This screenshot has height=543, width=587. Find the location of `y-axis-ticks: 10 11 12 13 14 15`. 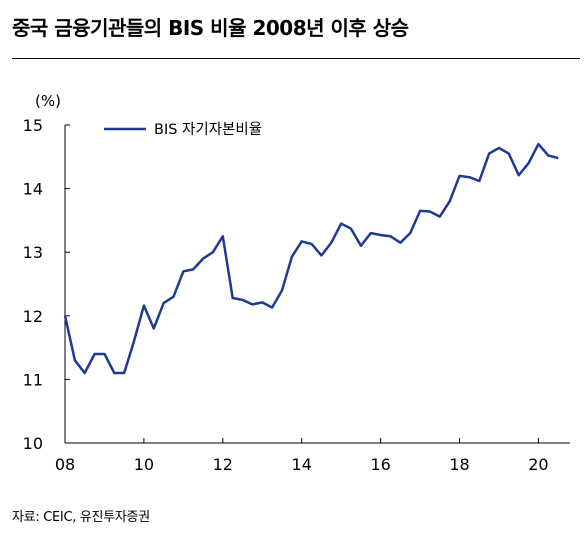

y-axis-ticks: 10 11 12 13 14 15 is located at coordinates (46, 284).